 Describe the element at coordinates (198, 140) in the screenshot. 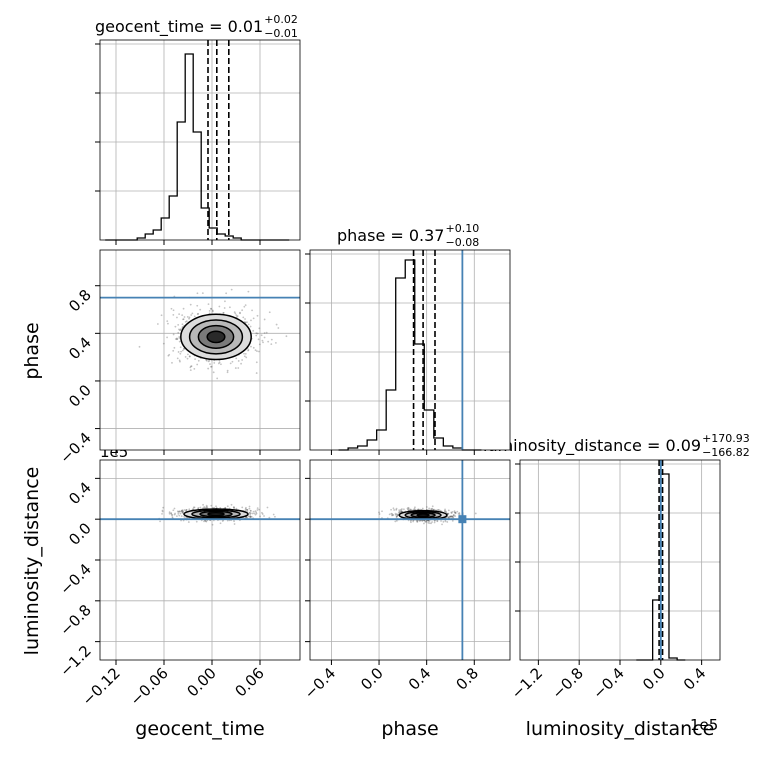

I see `hist-panel-geocent-time` at that location.